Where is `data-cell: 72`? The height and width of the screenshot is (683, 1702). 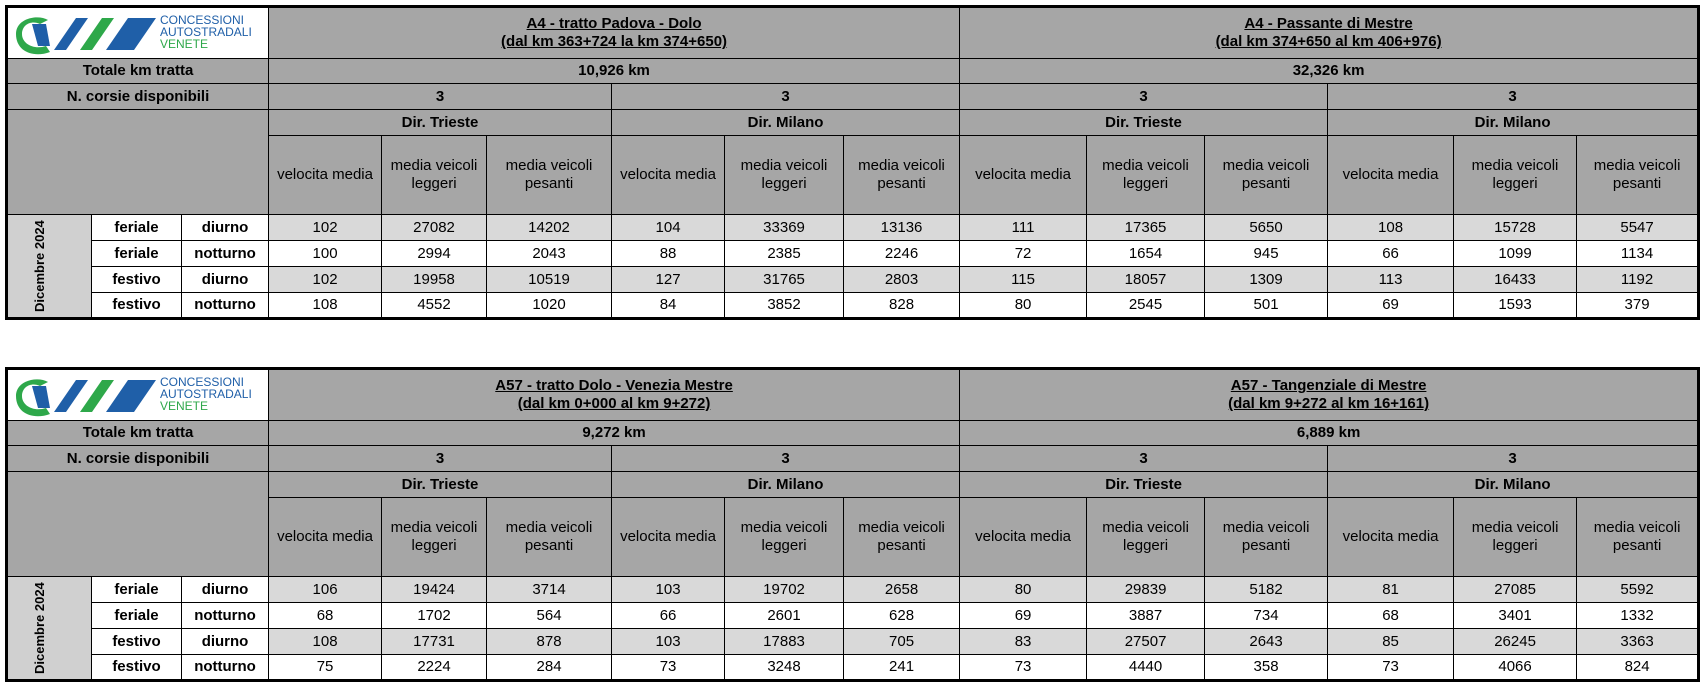
data-cell: 72 is located at coordinates (1023, 253).